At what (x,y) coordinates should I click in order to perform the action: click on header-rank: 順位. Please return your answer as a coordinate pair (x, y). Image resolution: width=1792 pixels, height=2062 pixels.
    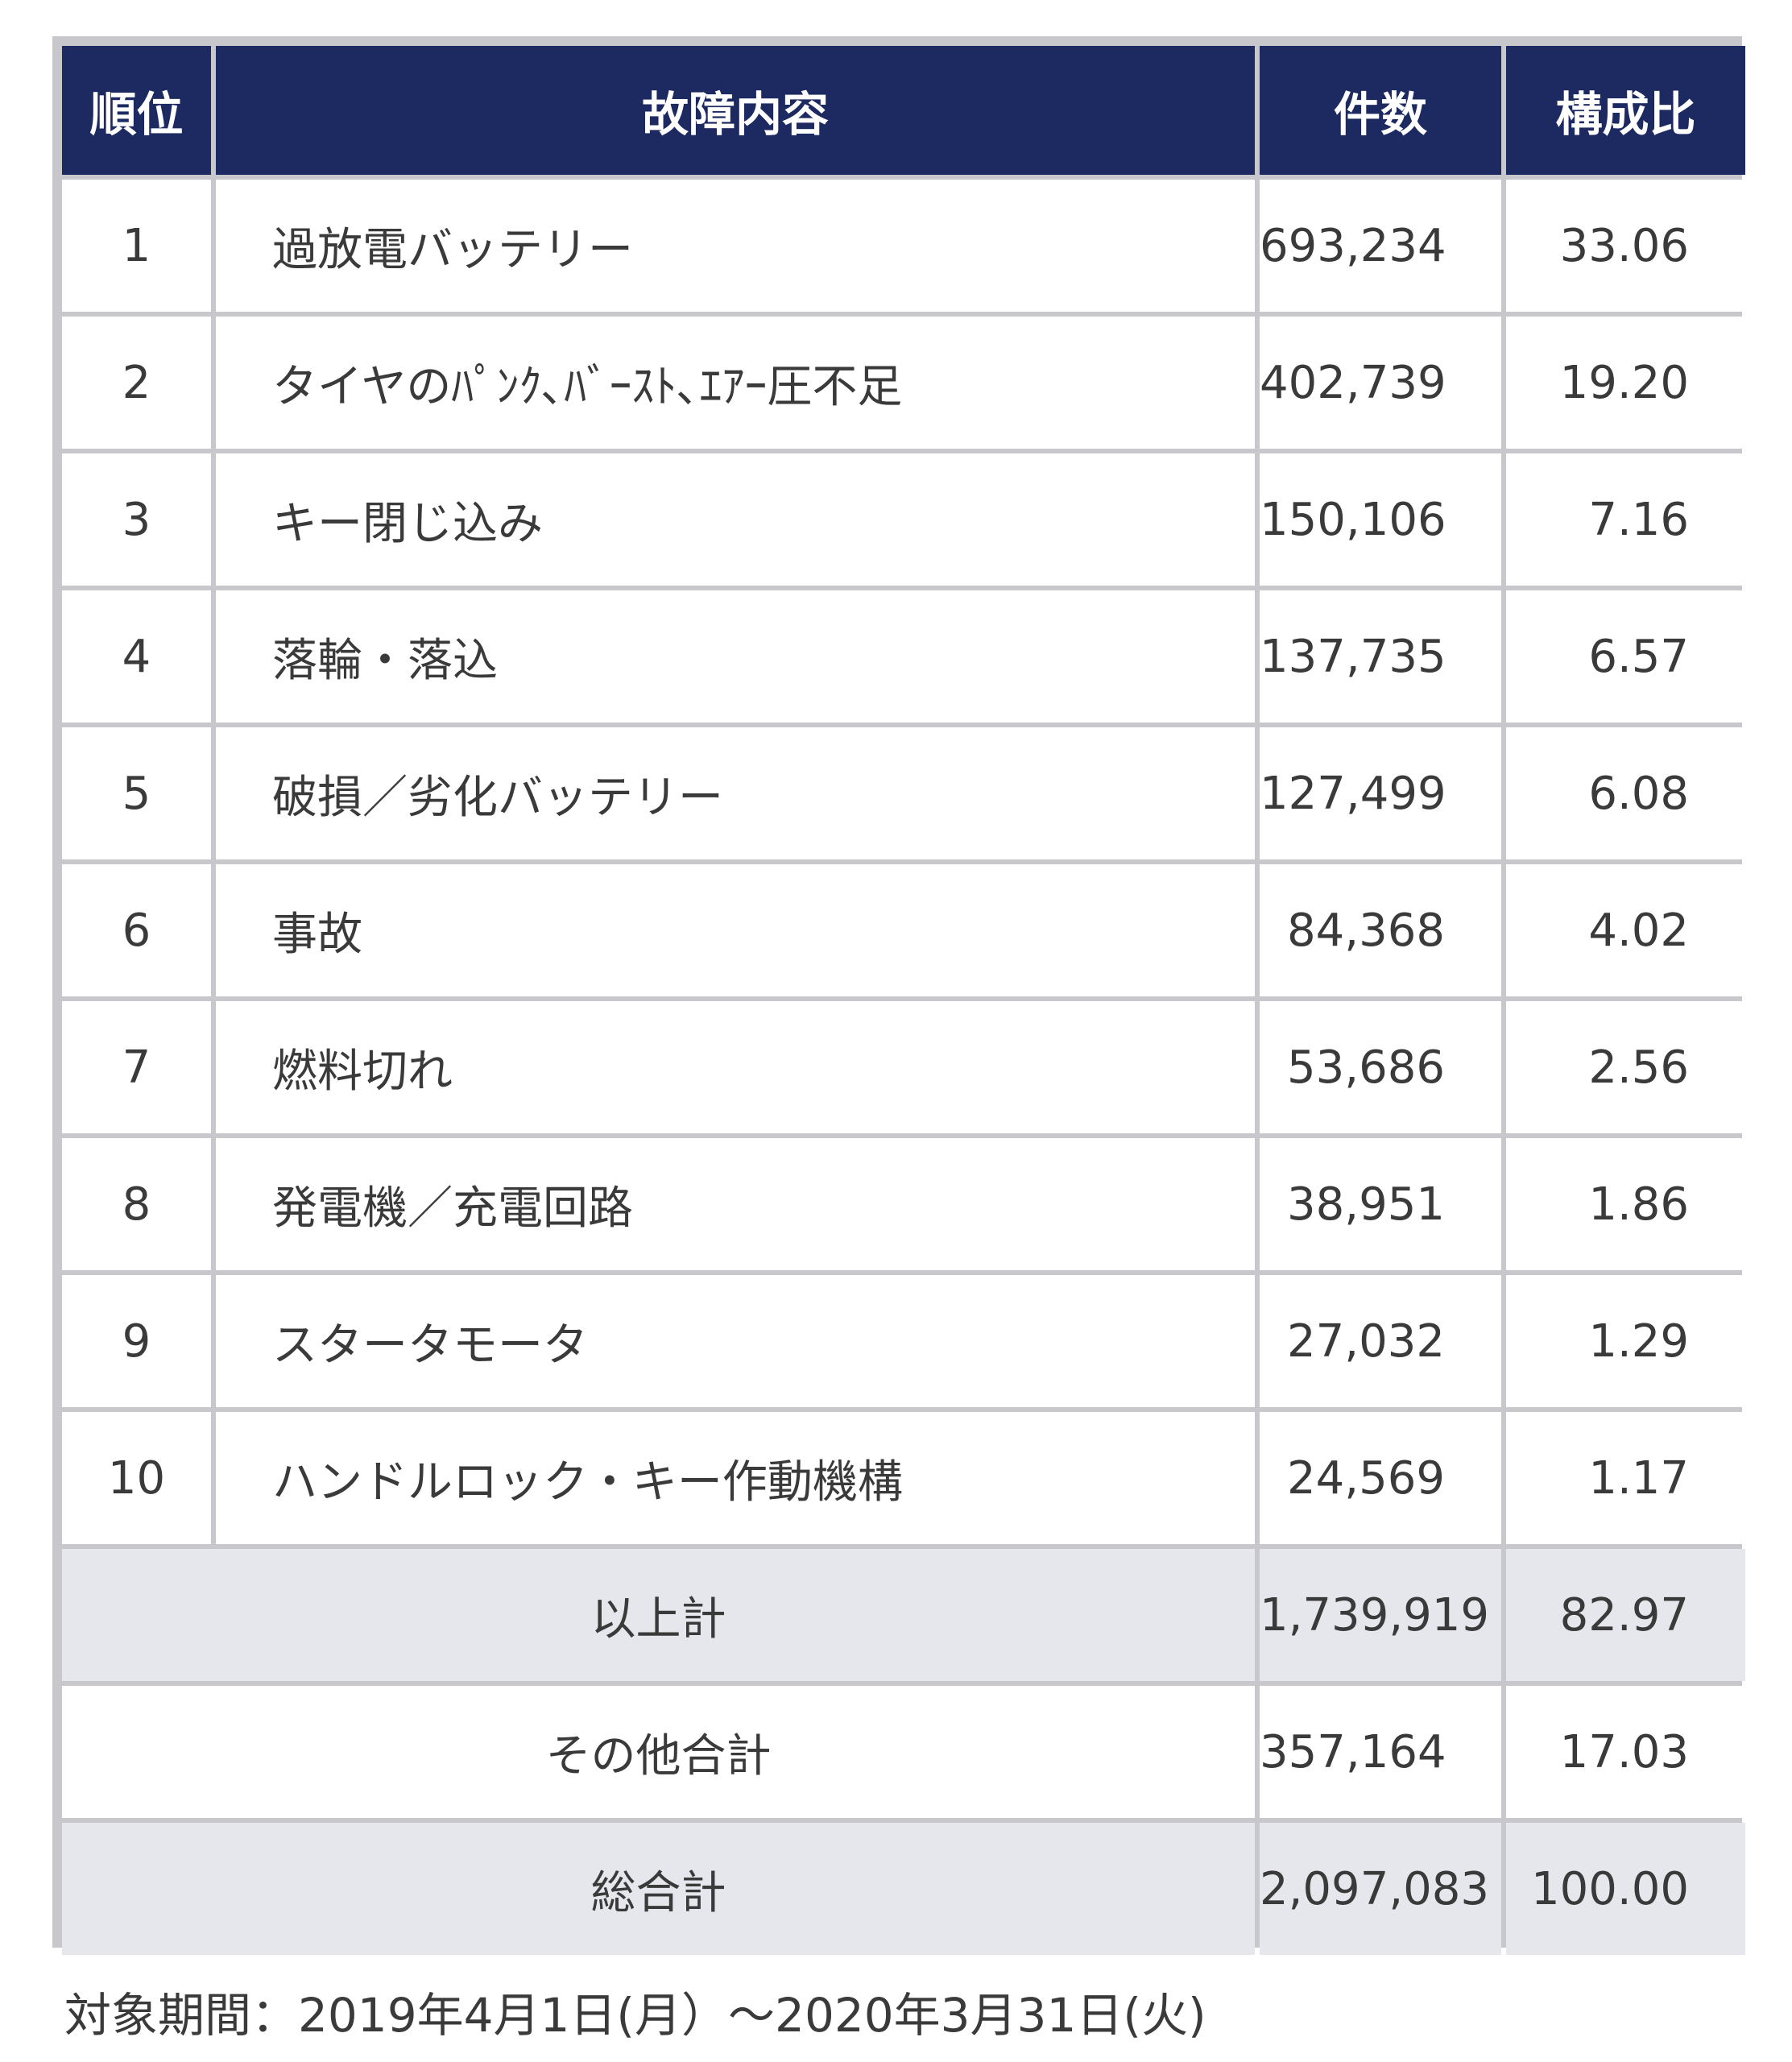
    Looking at the image, I should click on (136, 110).